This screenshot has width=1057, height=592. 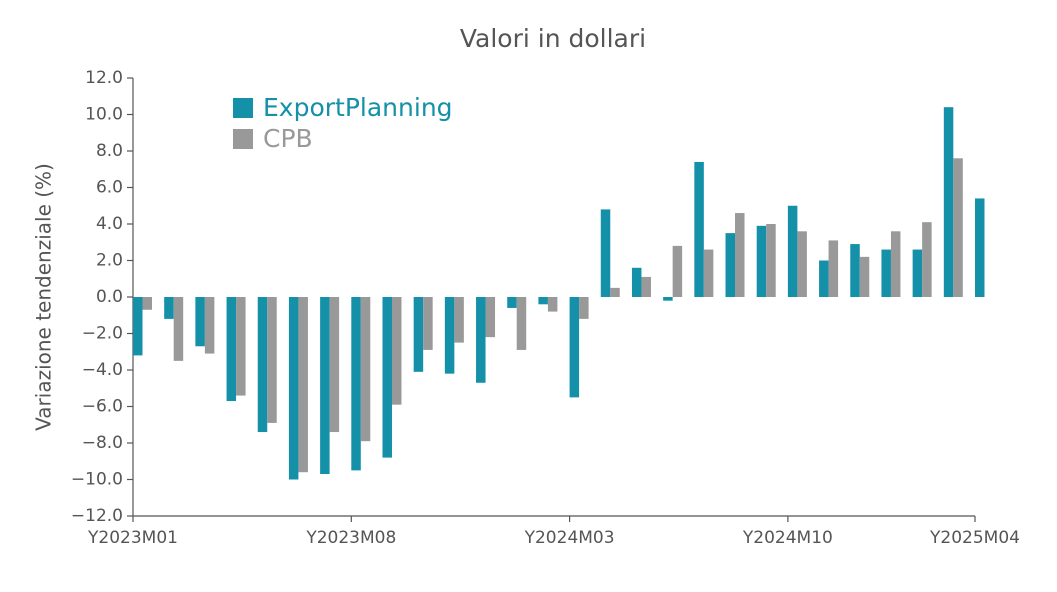 What do you see at coordinates (109, 188) in the screenshot?
I see `y-tick-label: 6.0` at bounding box center [109, 188].